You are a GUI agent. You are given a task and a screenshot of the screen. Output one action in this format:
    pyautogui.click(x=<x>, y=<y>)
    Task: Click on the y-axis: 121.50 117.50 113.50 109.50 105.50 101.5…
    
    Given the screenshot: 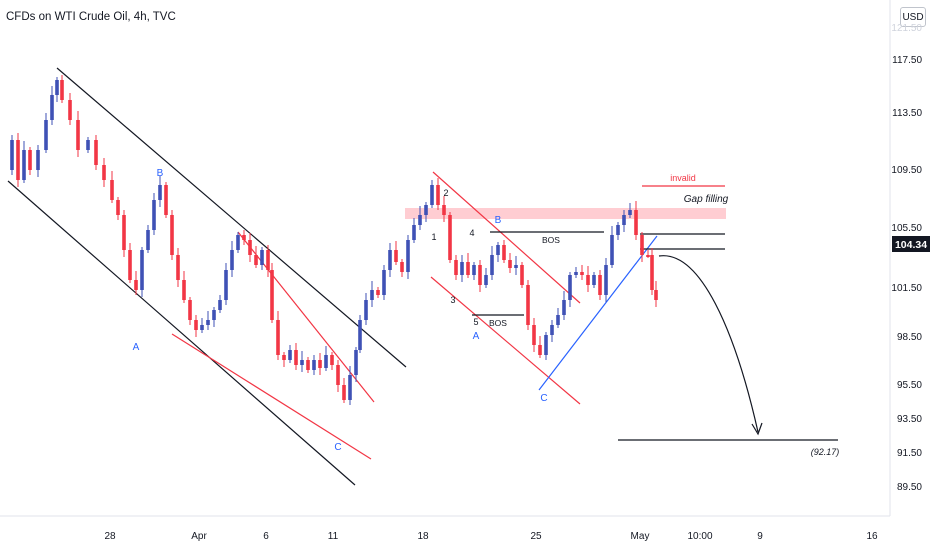 What is the action you would take?
    pyautogui.click(x=906, y=258)
    